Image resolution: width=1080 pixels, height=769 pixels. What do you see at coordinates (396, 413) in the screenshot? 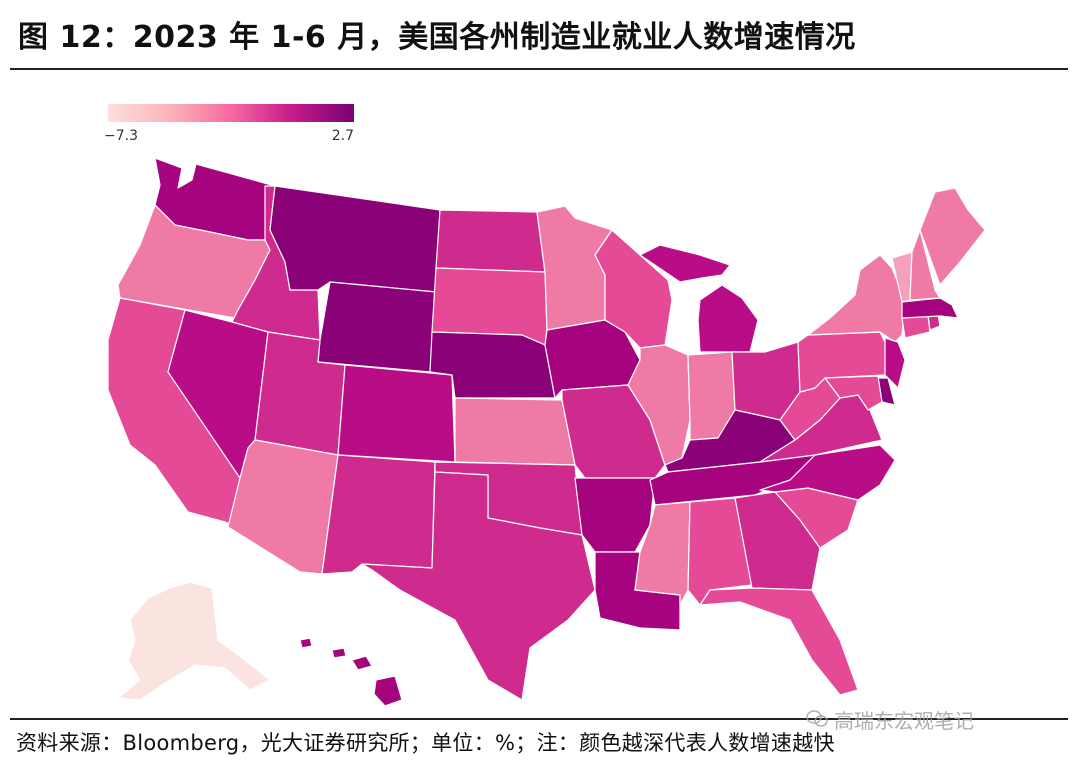
I see `state-colorado` at bounding box center [396, 413].